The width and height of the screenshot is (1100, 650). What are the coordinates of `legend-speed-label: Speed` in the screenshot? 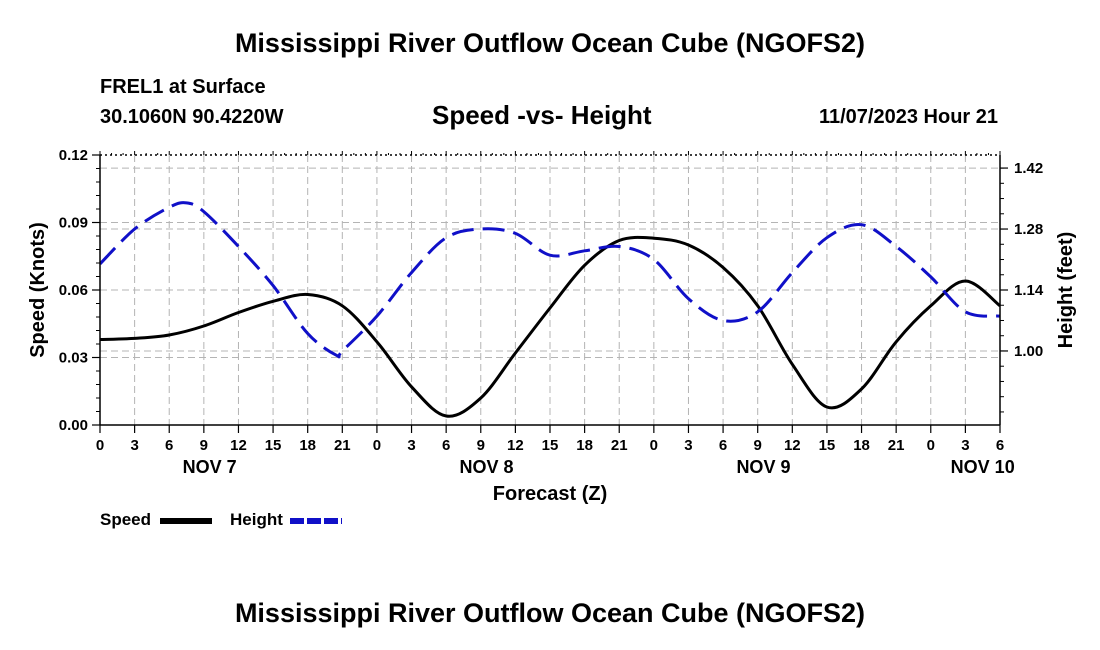 It's located at (126, 519).